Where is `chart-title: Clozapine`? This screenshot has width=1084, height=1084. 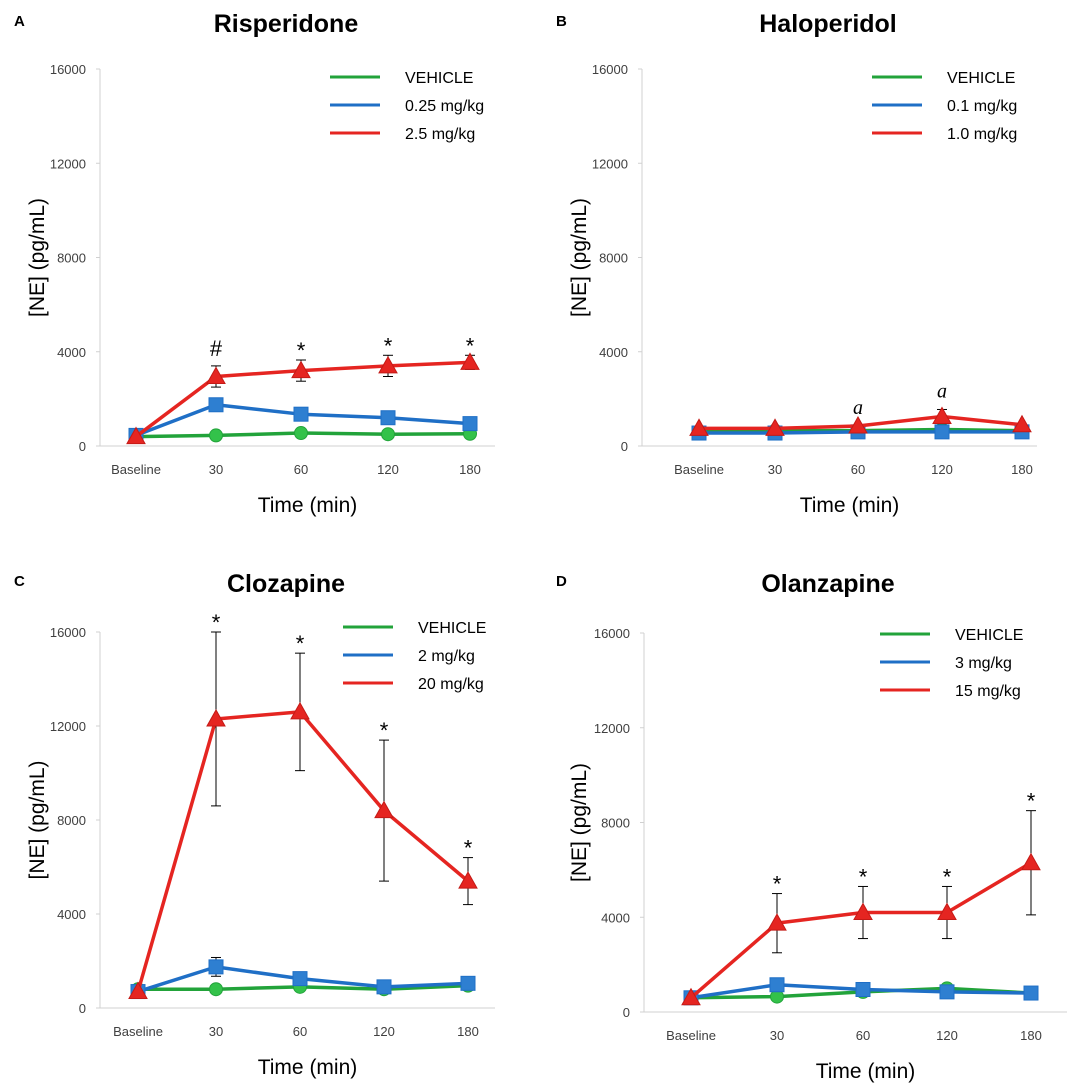
chart-title: Clozapine is located at coordinates (286, 584).